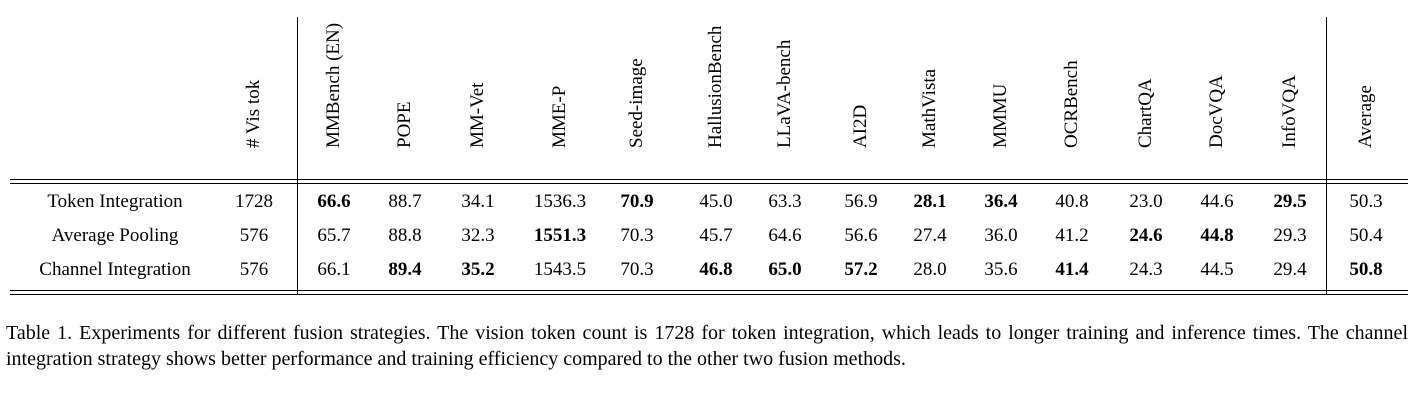 This screenshot has height=416, width=1414. I want to click on row-label: Channel Integration, so click(115, 269).